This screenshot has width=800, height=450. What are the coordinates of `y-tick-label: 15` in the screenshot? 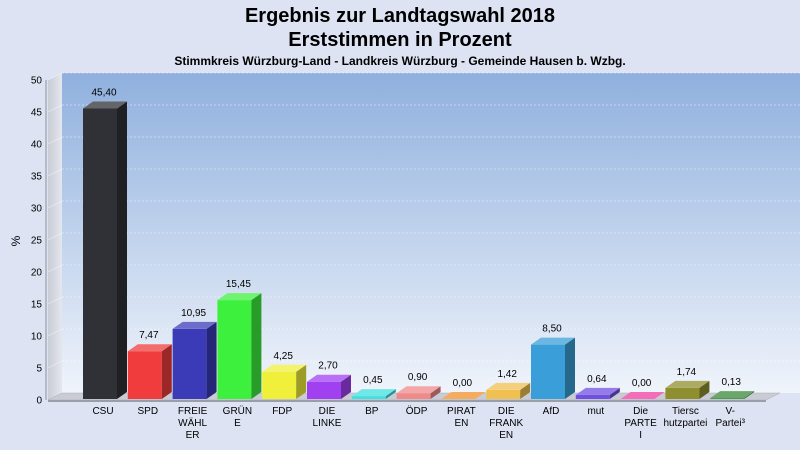 It's located at (37, 305).